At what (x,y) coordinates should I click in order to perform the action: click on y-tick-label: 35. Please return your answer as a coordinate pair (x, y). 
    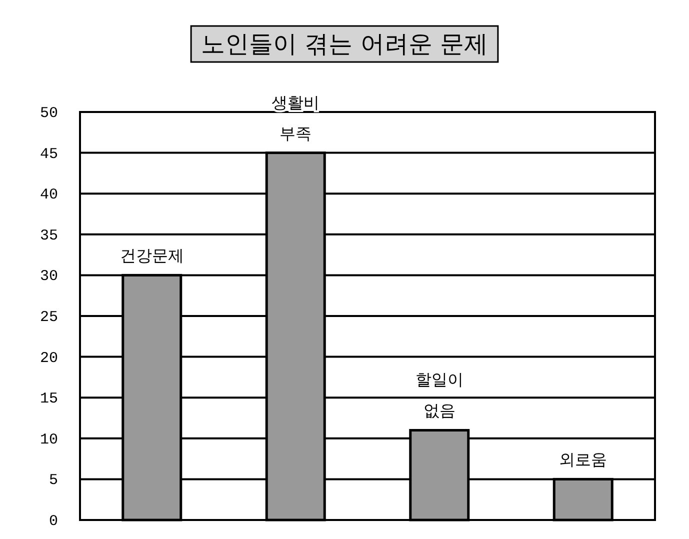
    Looking at the image, I should click on (49, 235).